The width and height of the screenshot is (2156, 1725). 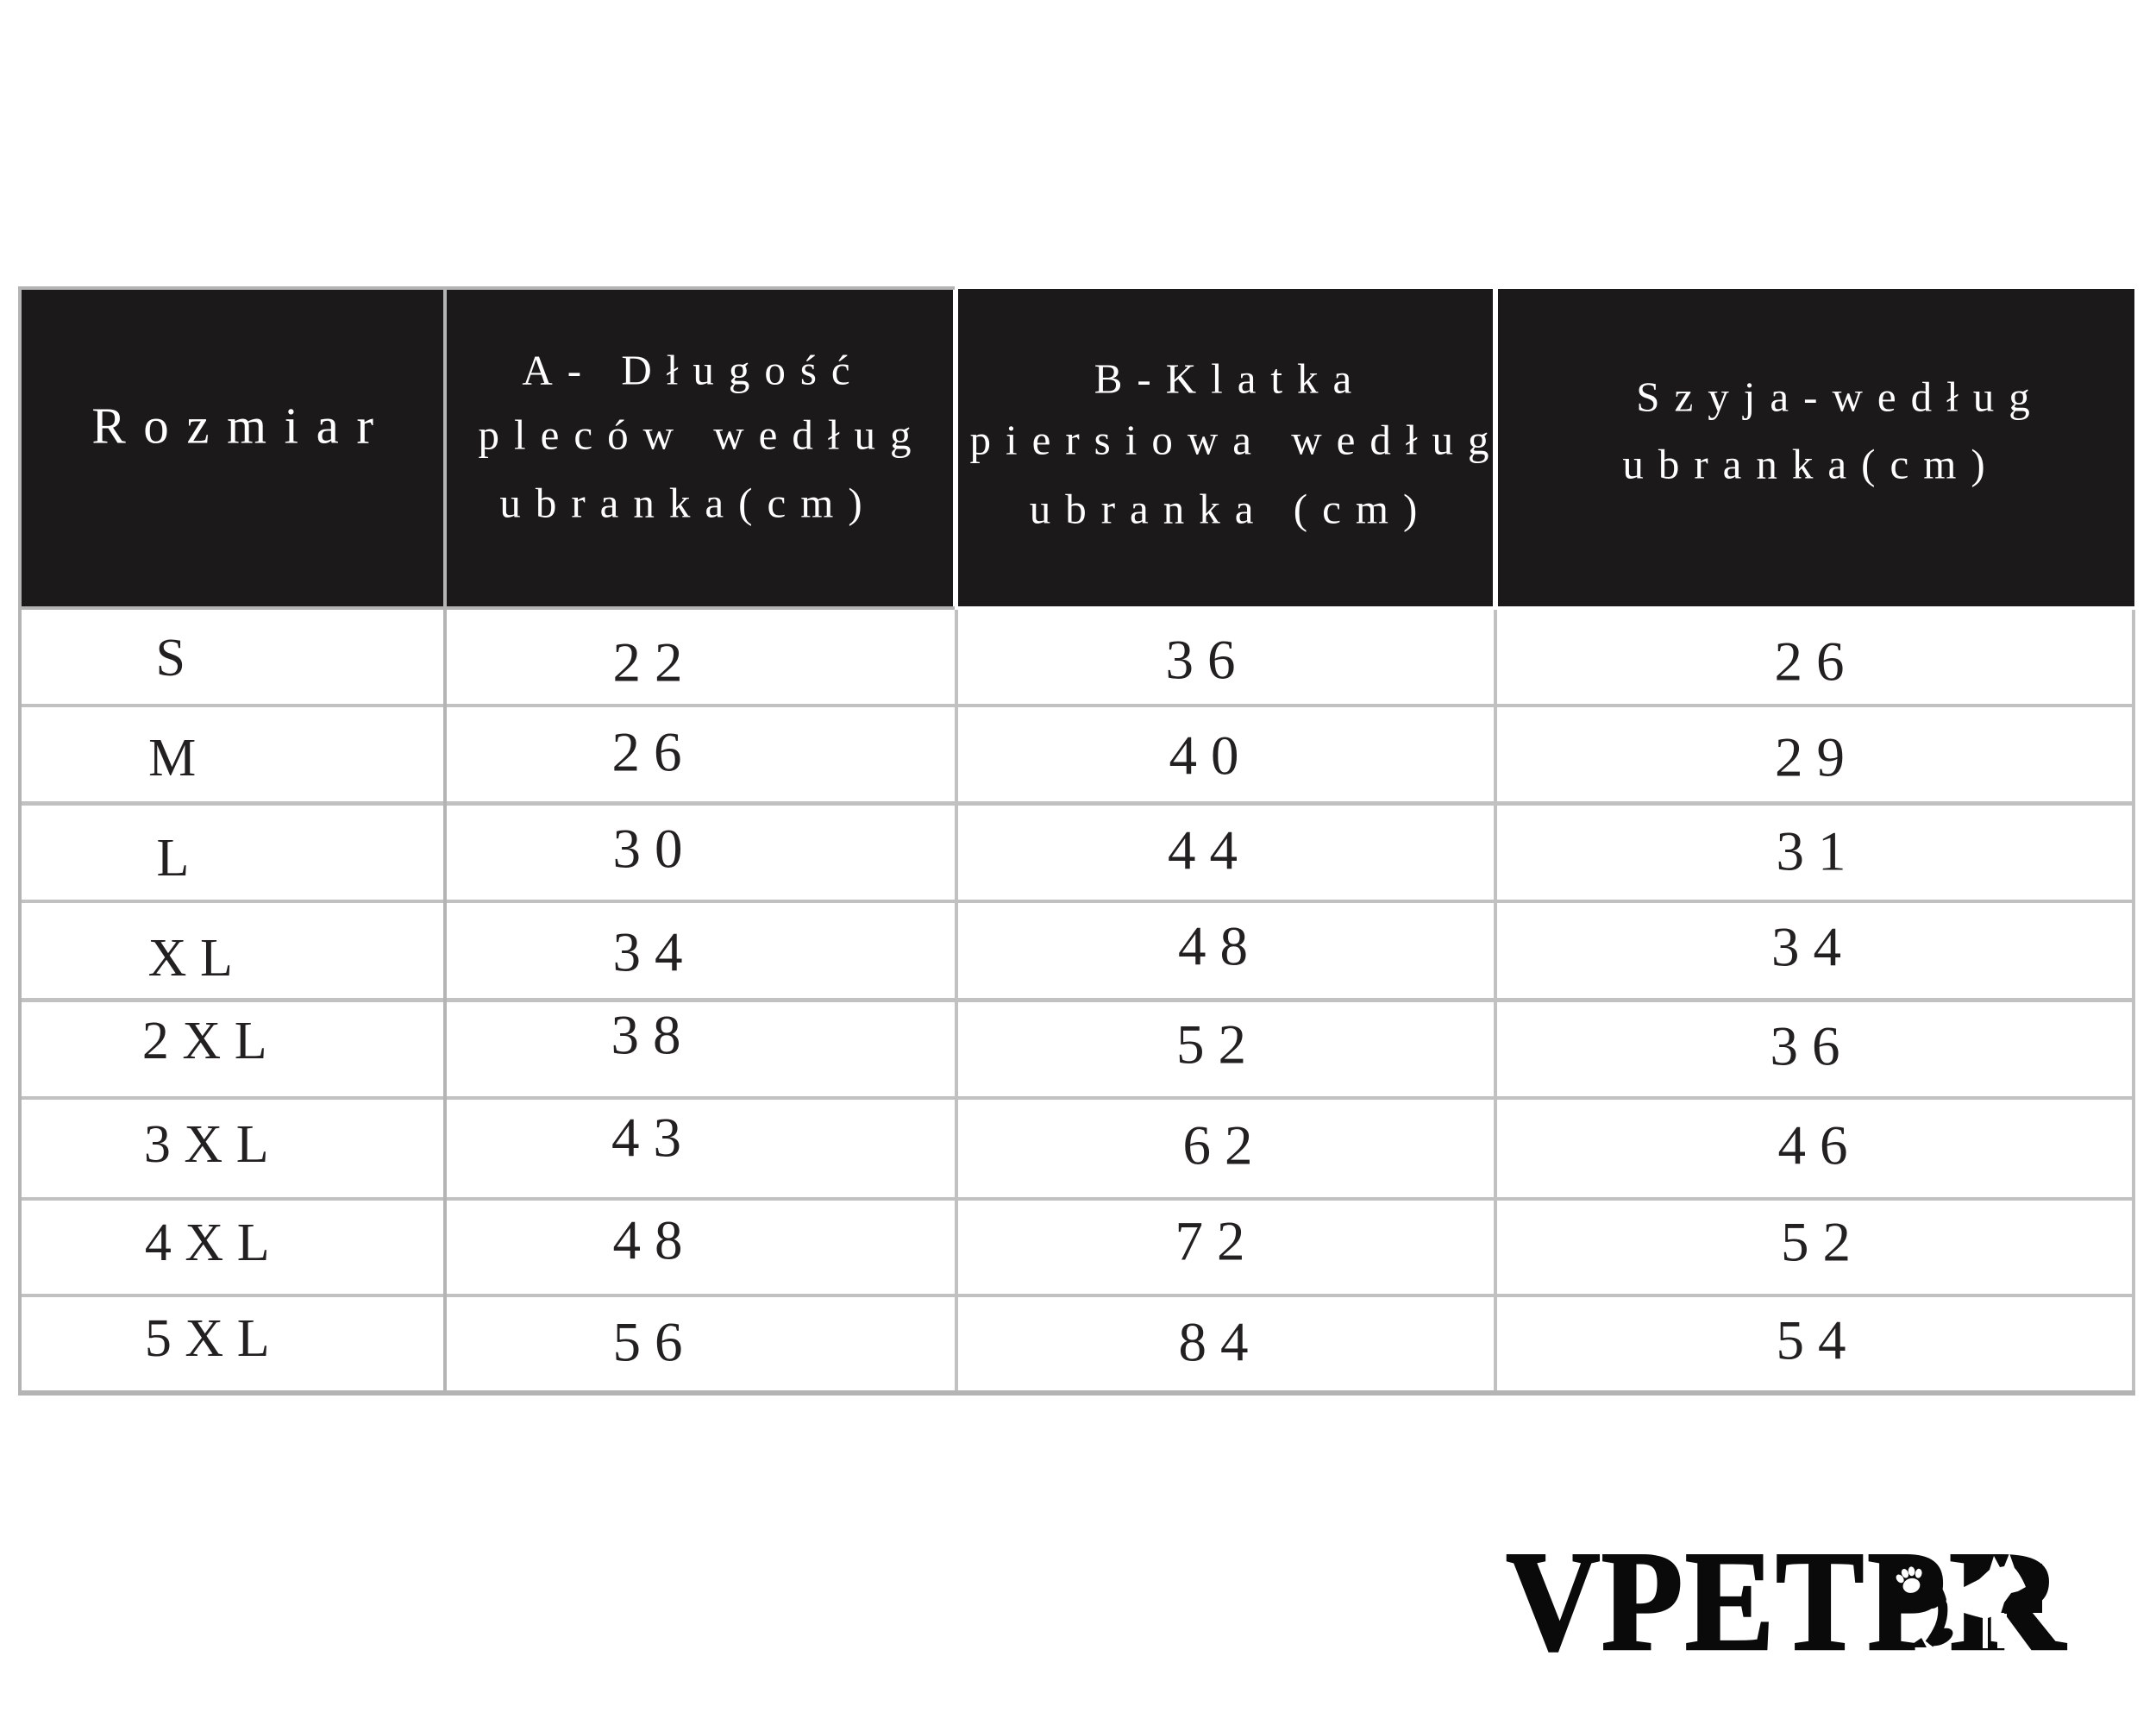 I want to click on svg-text: E, so click(x=1730, y=1600).